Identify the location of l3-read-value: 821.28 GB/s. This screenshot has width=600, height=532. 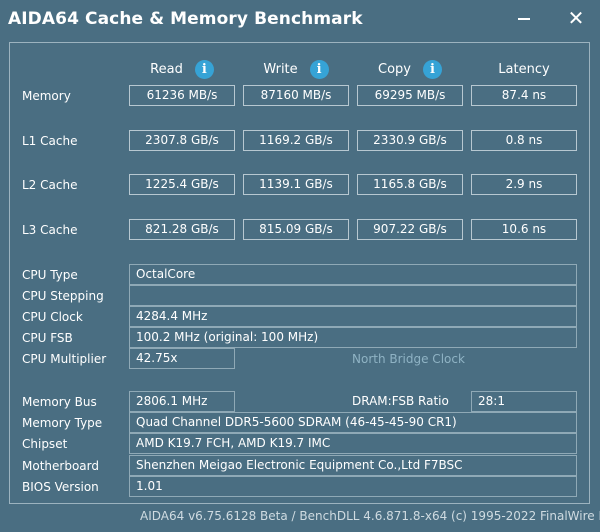
(182, 229).